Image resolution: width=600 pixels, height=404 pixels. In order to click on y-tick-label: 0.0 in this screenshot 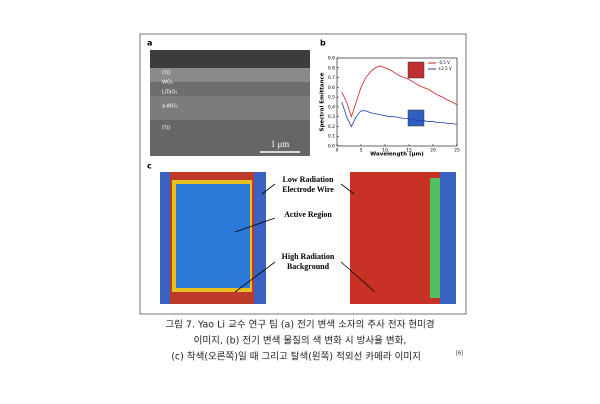, I will do `click(331, 147)`.